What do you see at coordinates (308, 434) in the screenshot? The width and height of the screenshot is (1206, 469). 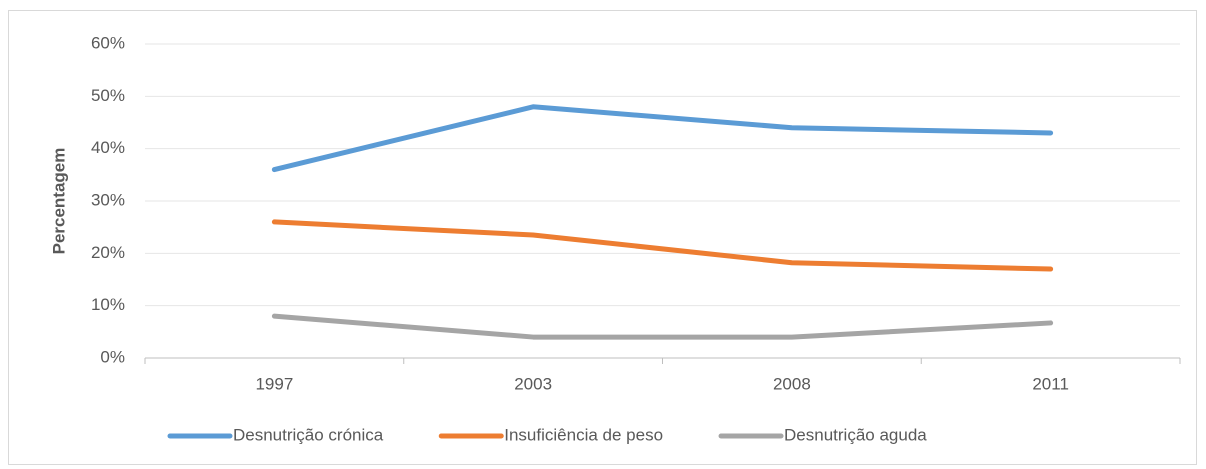 I see `legend-label: Desnutrição crónica` at bounding box center [308, 434].